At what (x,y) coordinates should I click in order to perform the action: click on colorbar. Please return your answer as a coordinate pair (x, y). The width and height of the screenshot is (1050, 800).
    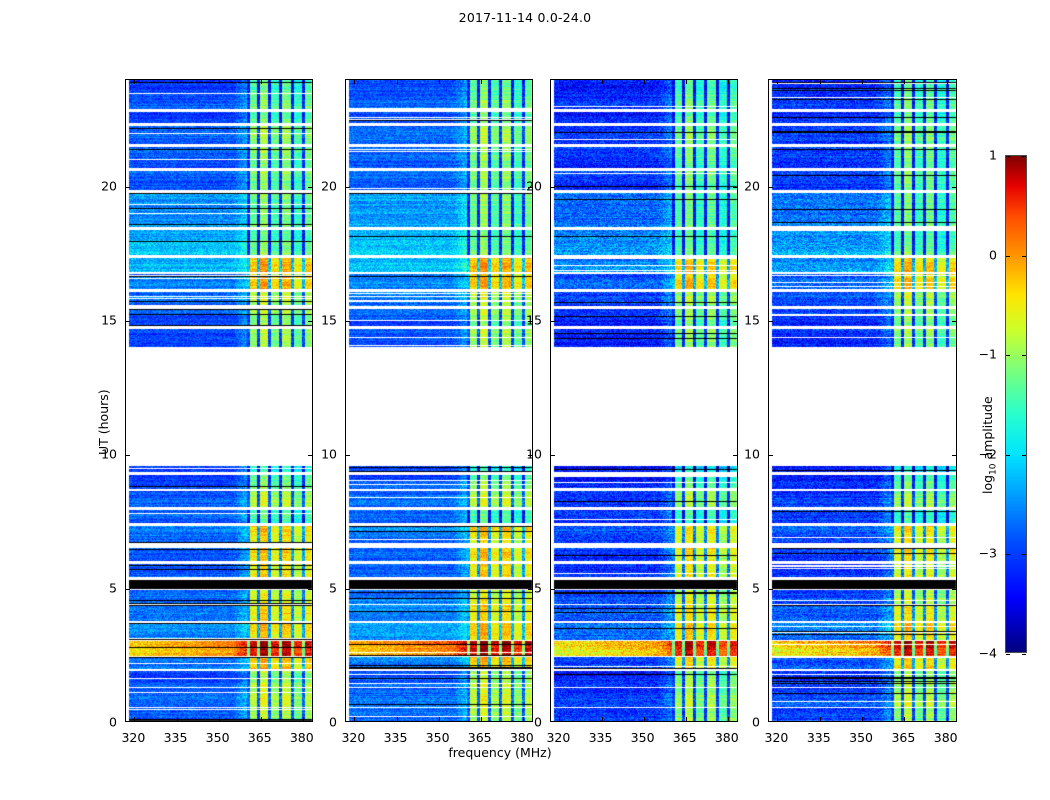
    Looking at the image, I should click on (1016, 405).